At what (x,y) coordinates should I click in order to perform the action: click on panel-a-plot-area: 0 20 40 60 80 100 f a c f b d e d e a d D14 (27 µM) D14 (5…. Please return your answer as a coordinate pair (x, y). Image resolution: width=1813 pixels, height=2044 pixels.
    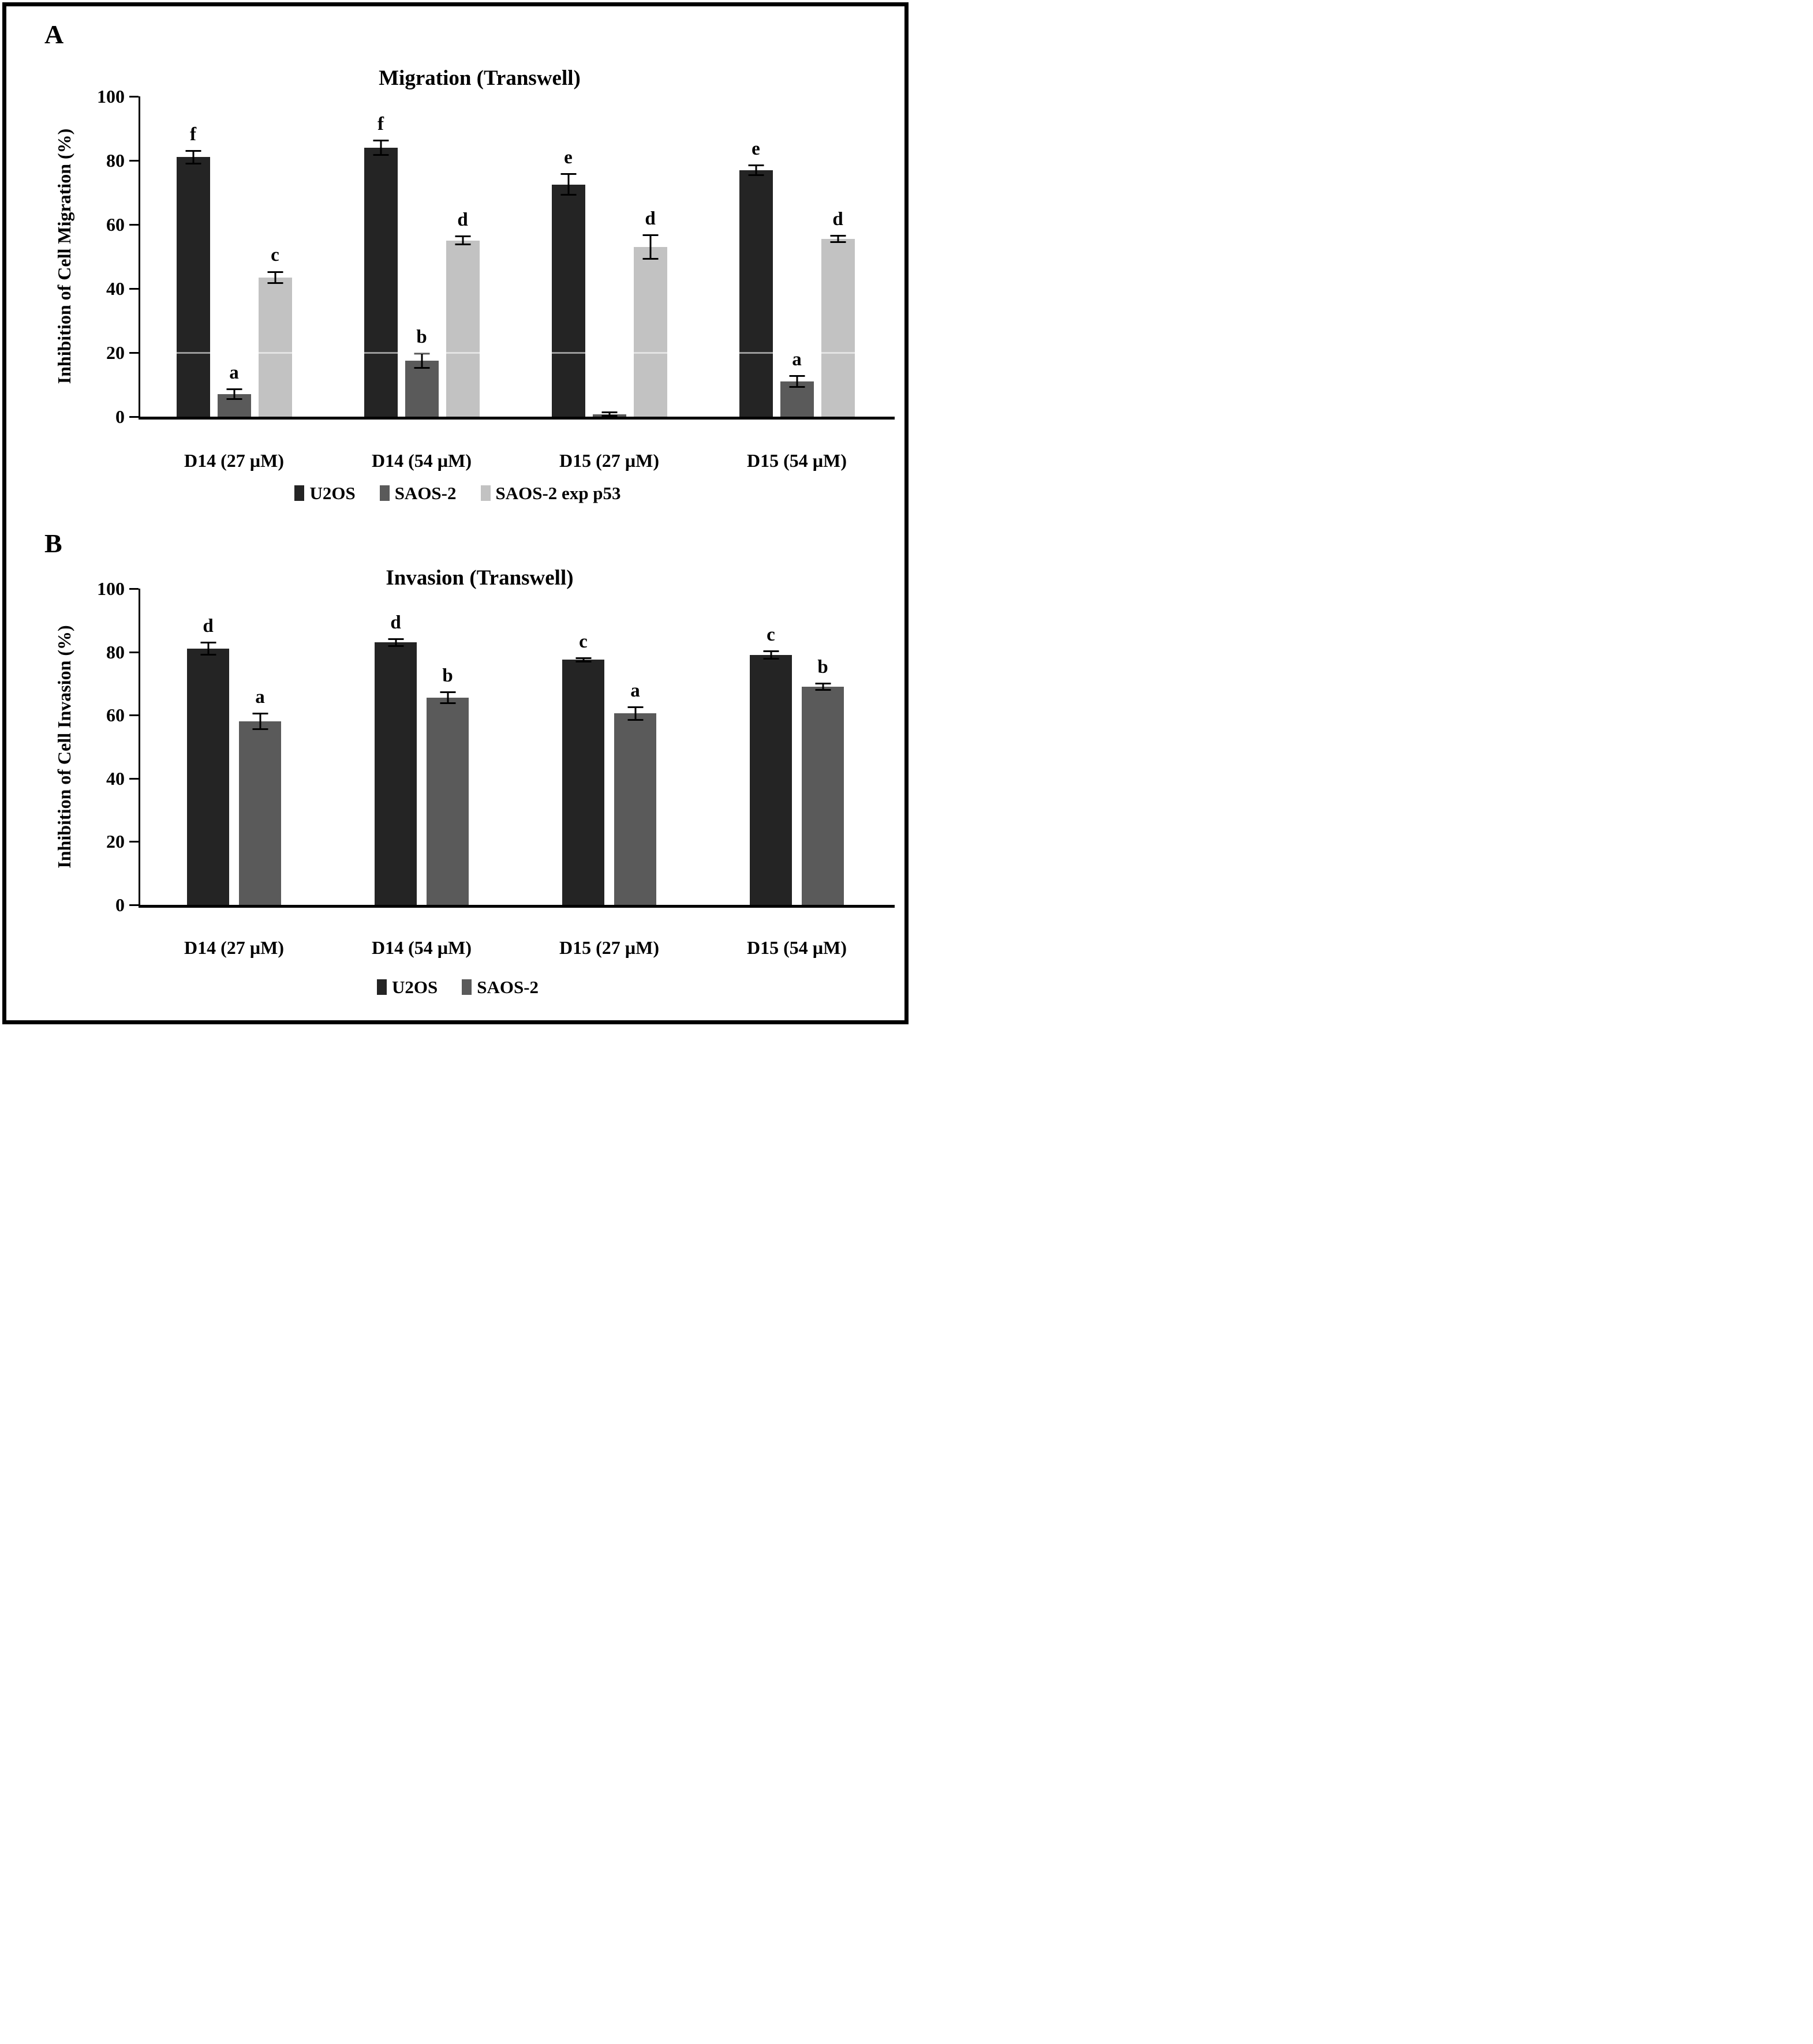
    Looking at the image, I should click on (455, 260).